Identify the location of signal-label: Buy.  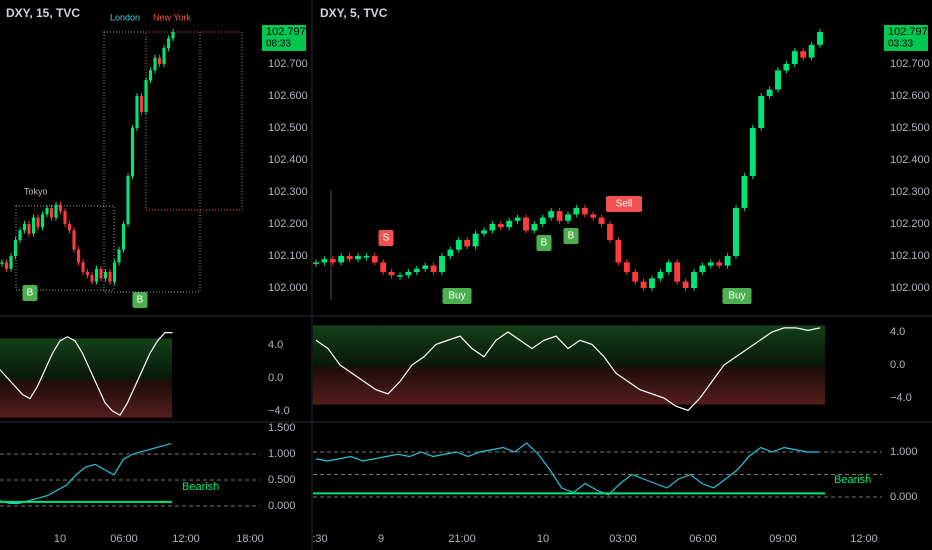
(456, 296).